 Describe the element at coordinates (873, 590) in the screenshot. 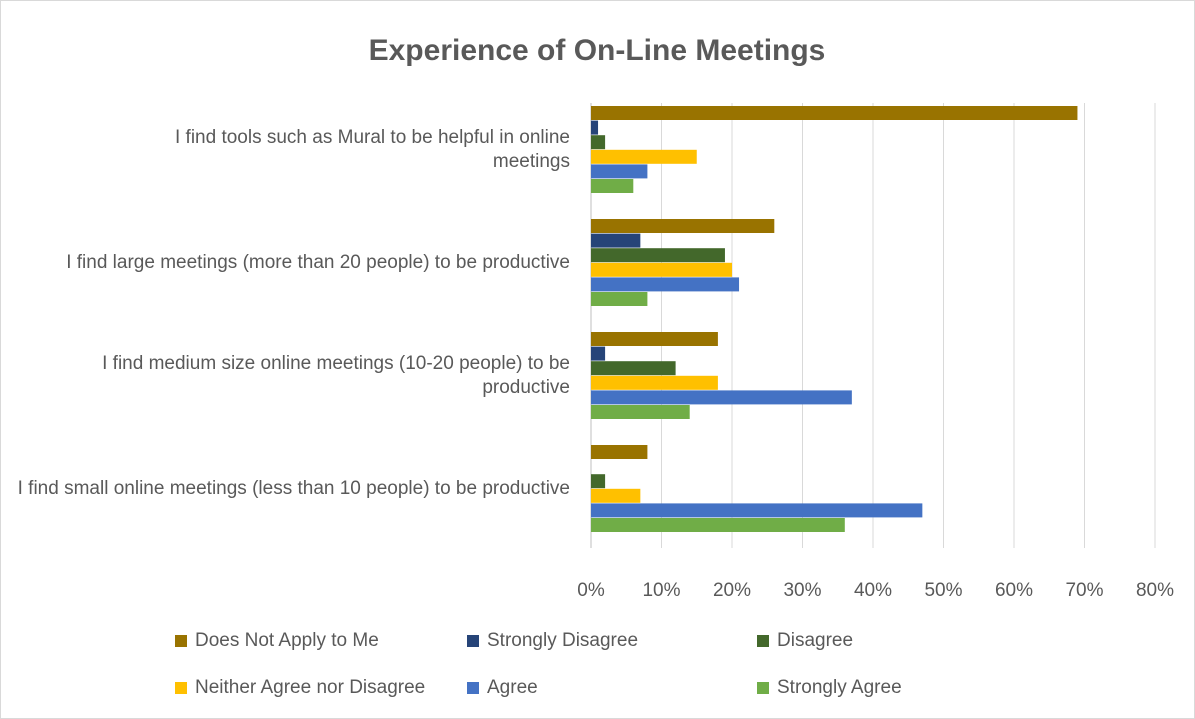

I see `x-tick-label: 40%` at that location.